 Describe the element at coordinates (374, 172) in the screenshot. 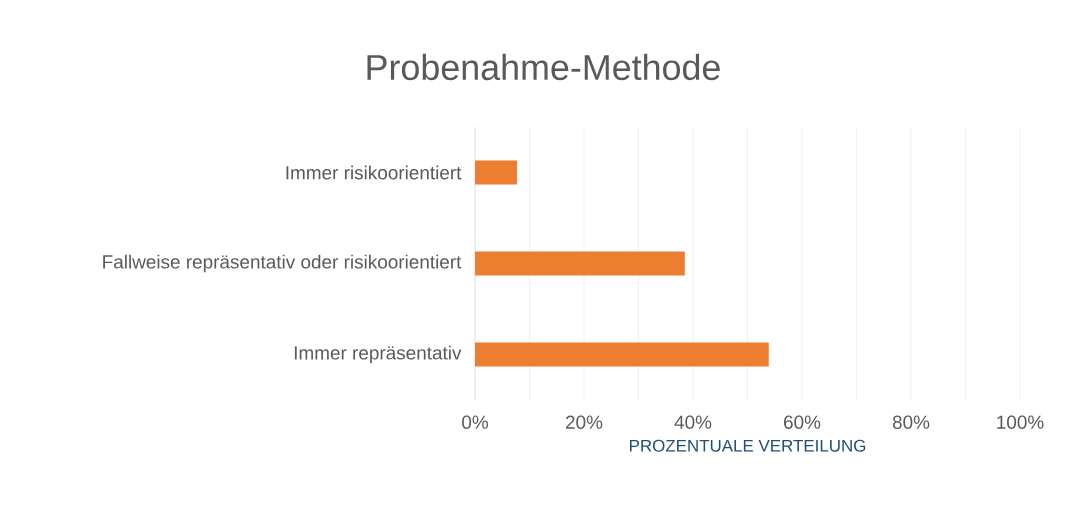

I see `y-tick-label: Immer risikoorientiert` at that location.